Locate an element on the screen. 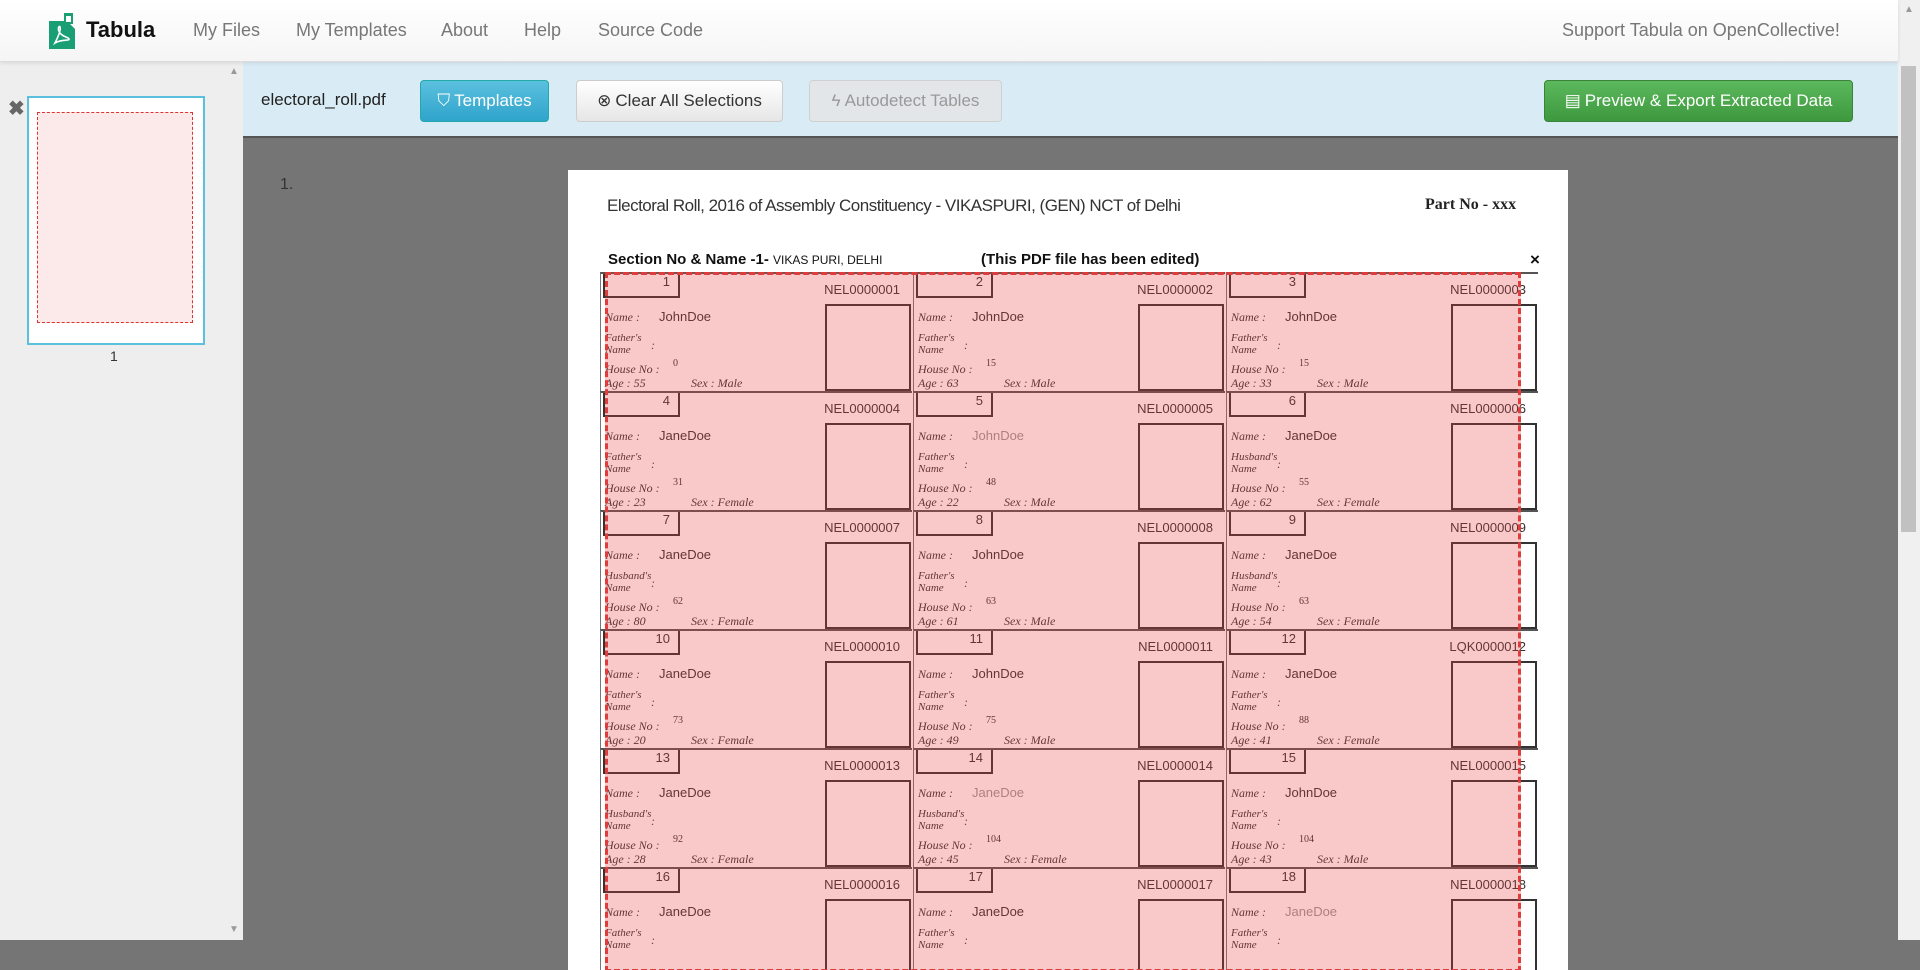 The width and height of the screenshot is (1920, 970). serial-number: 13 is located at coordinates (641, 762).